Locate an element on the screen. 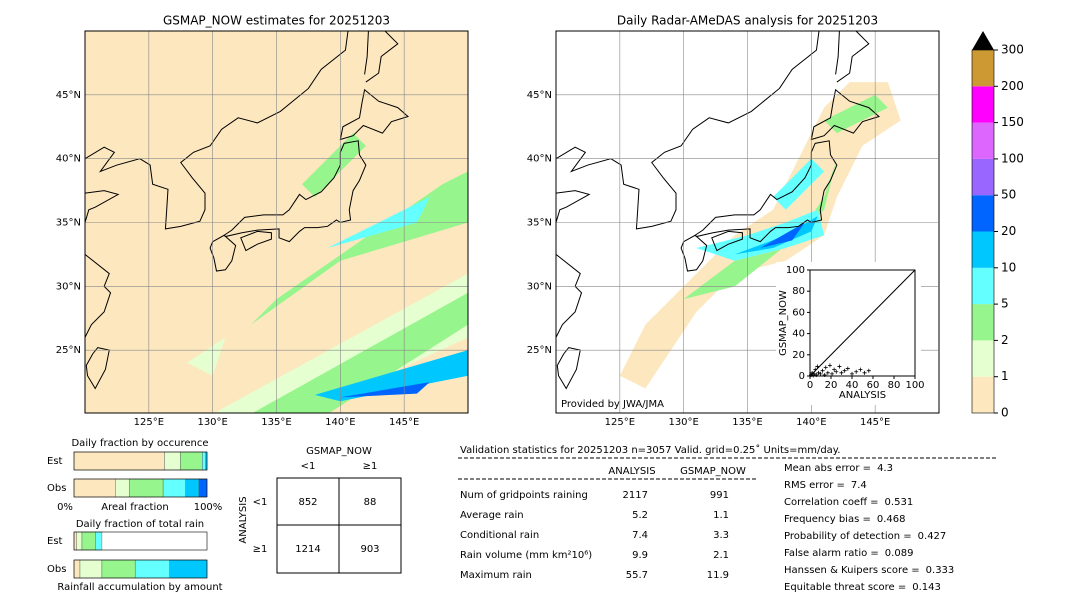 The image size is (1080, 612). axis-right: 100% is located at coordinates (208, 507).